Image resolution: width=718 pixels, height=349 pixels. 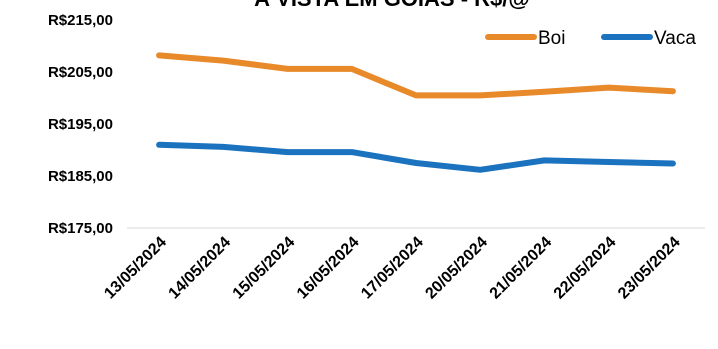 What do you see at coordinates (521, 268) in the screenshot?
I see `x-tick-label: 21/05/2024` at bounding box center [521, 268].